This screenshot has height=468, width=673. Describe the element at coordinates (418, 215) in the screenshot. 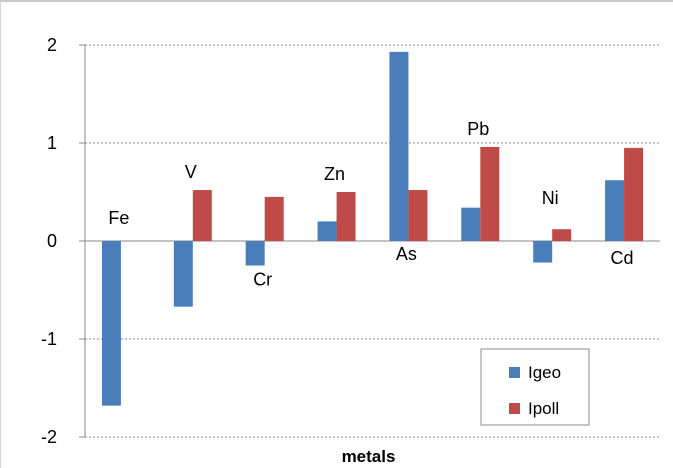

I see `bar-ipoll-as` at that location.